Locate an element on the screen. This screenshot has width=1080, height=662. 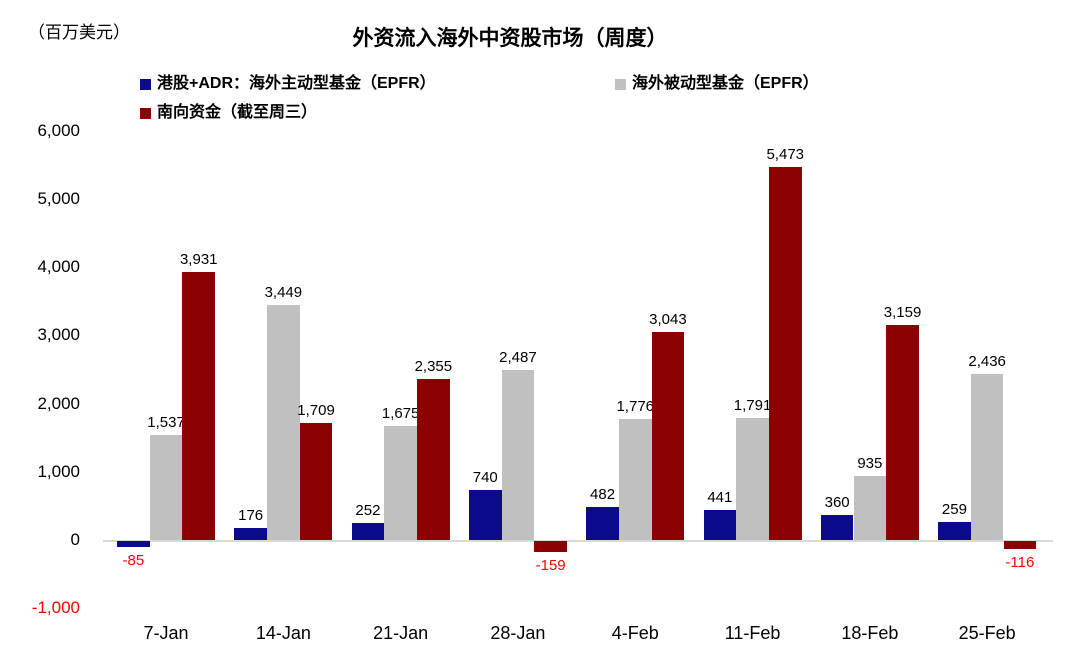
x-axis-tick-label: 18-Feb is located at coordinates (870, 633).